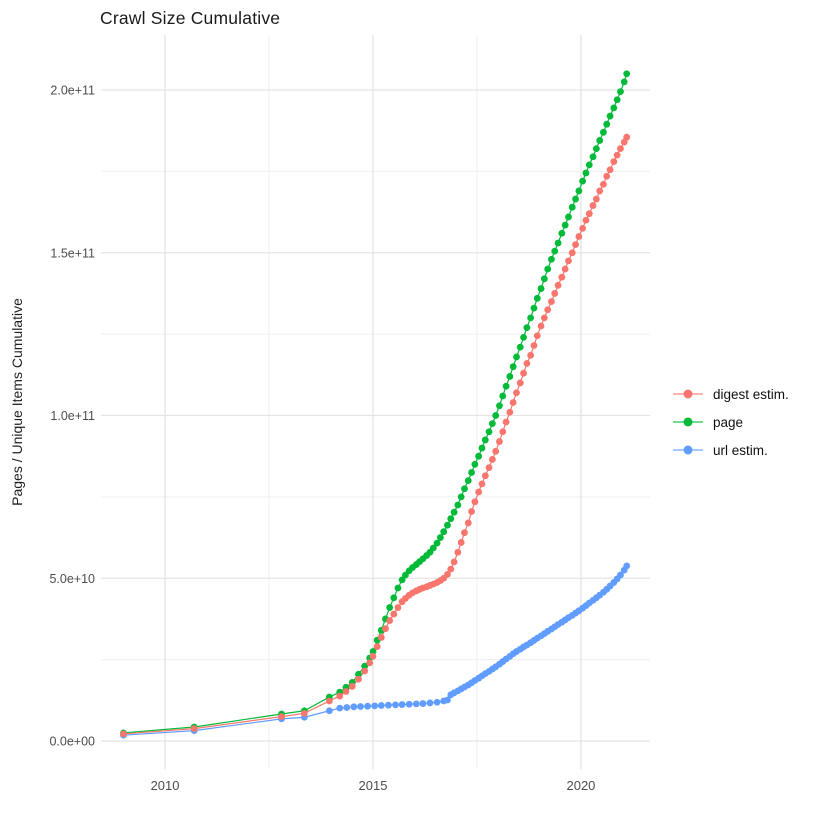 This screenshot has width=826, height=827. What do you see at coordinates (17, 402) in the screenshot?
I see `y-axis-title: Pages / Unique Items Cumulative` at bounding box center [17, 402].